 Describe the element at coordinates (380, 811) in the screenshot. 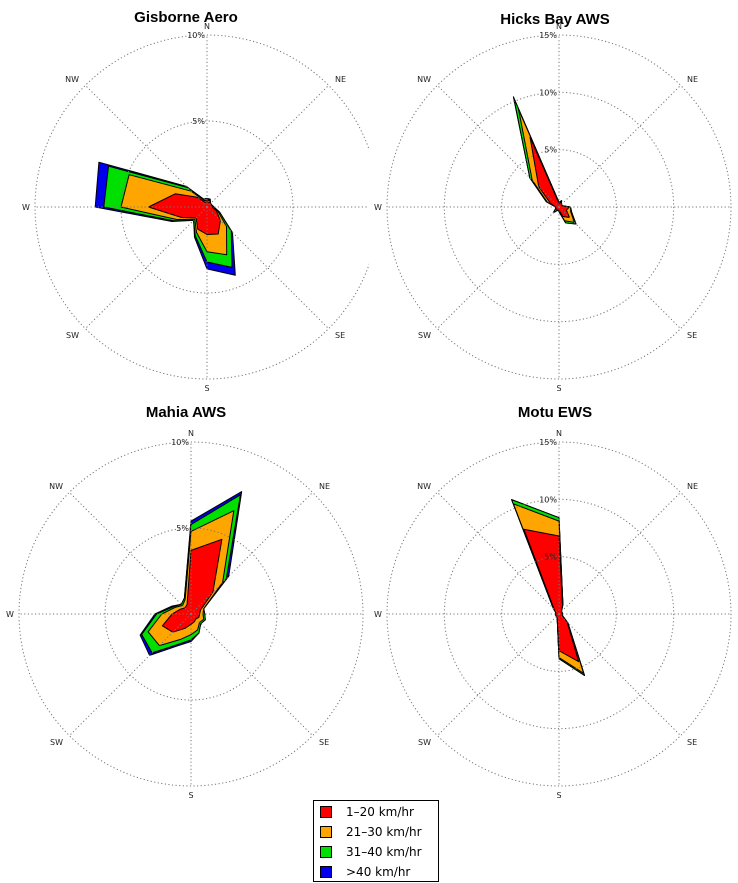

I see `legend-label: 1–20 km/hr` at that location.